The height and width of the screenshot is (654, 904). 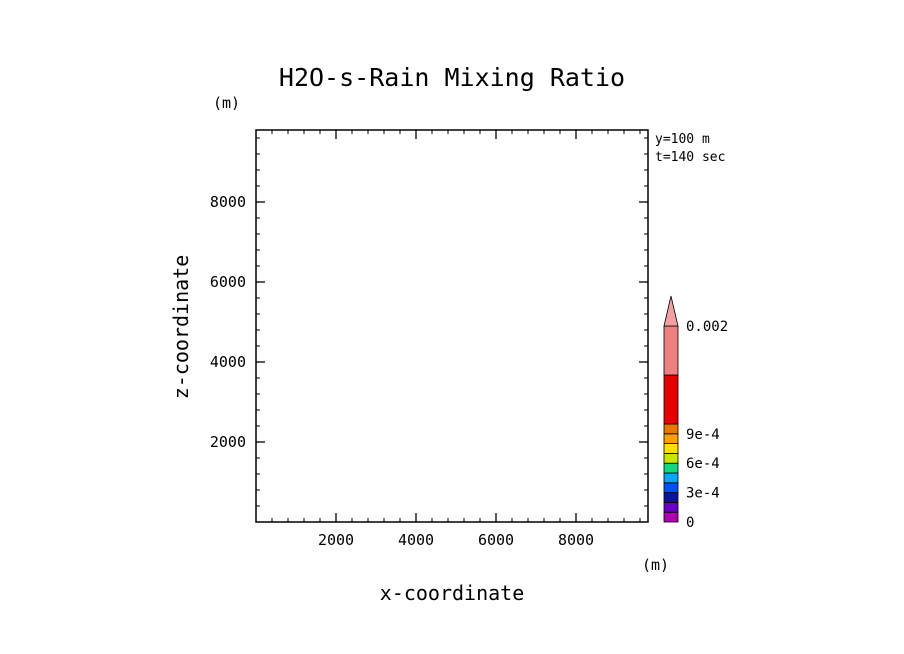 What do you see at coordinates (496, 540) in the screenshot?
I see `x-tick-label: 6000` at bounding box center [496, 540].